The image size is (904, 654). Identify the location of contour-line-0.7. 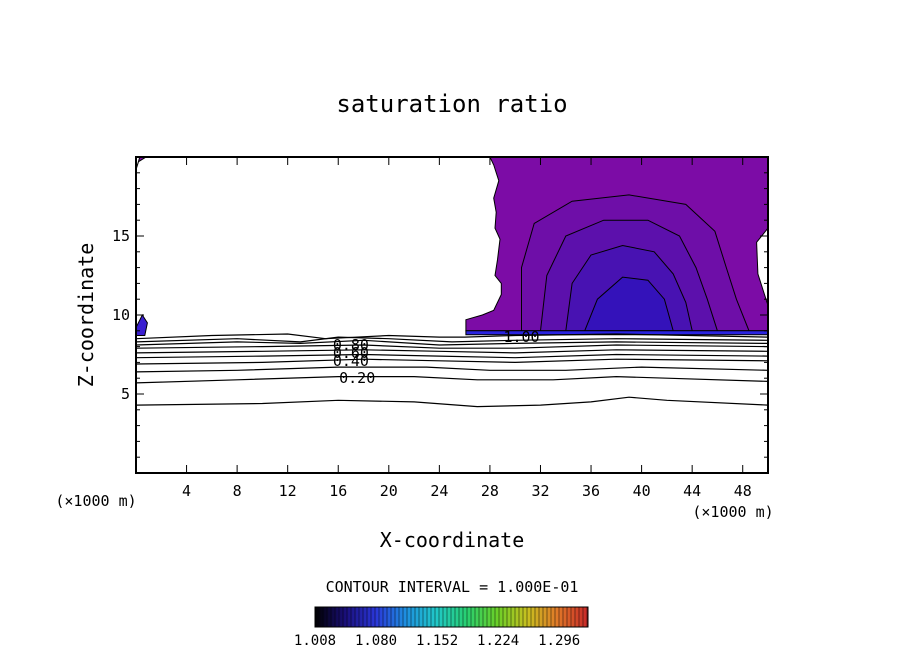
(452, 346).